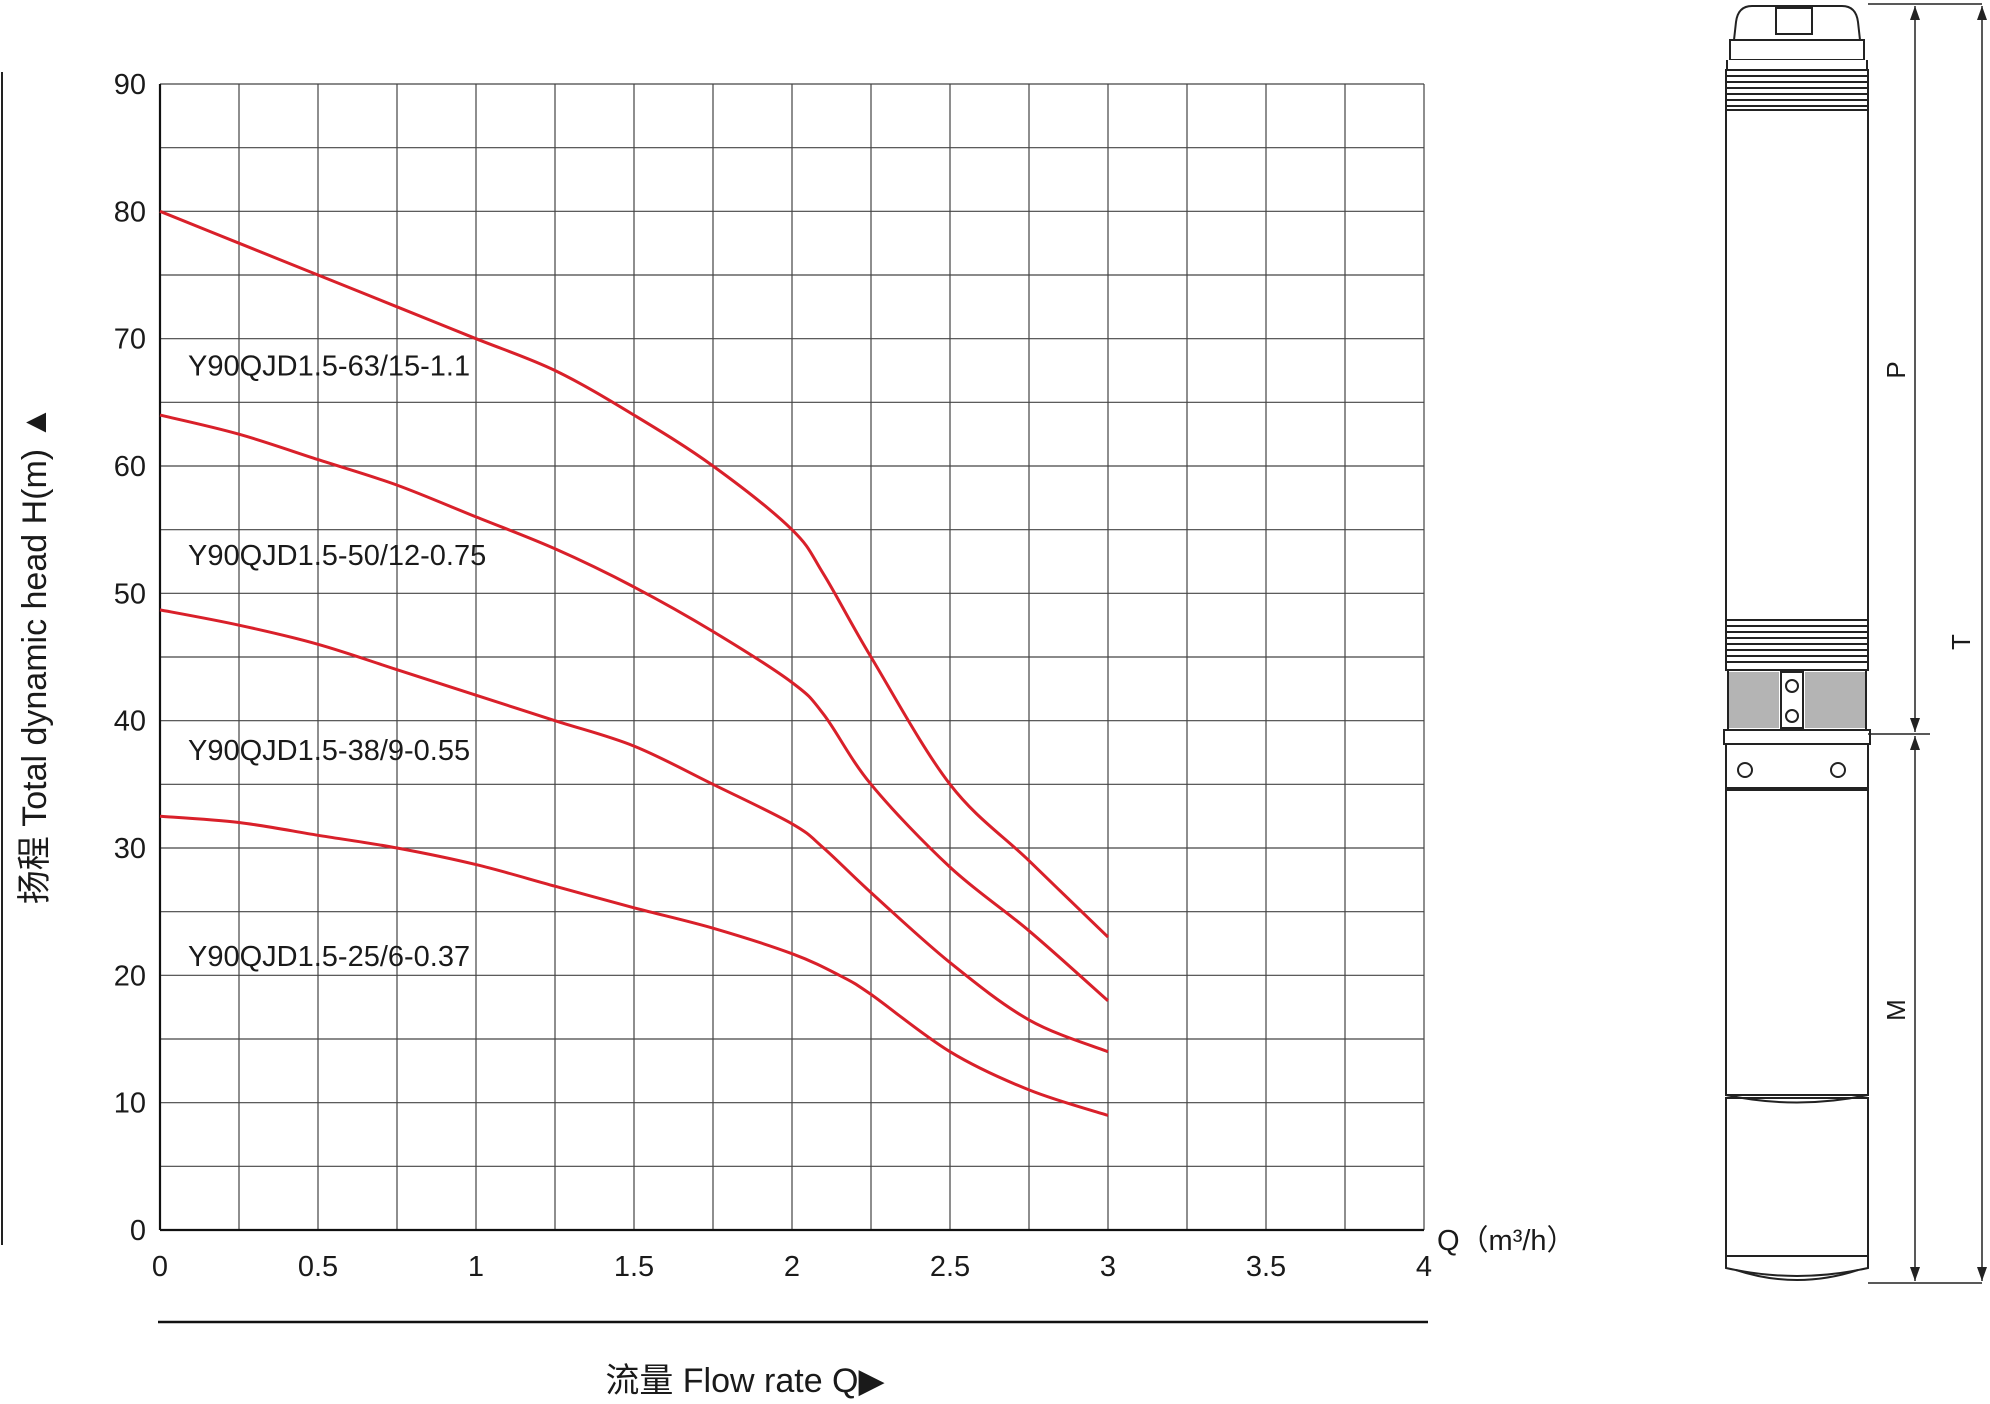  Describe the element at coordinates (1797, 942) in the screenshot. I see `motor-body` at that location.